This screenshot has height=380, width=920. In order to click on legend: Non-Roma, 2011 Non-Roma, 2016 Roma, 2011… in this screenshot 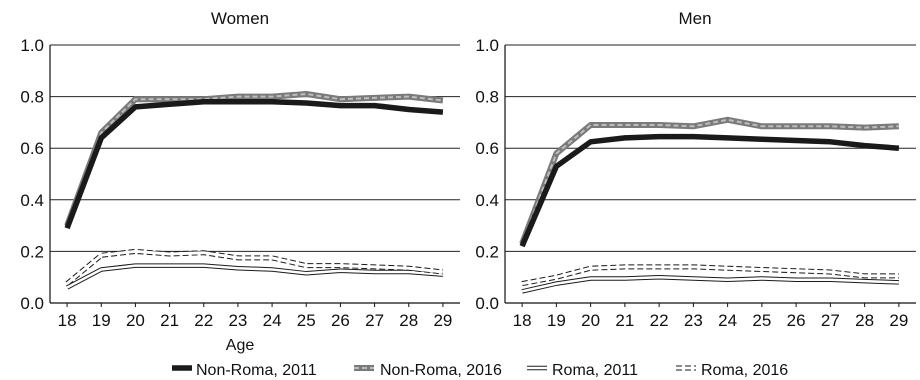, I will do `click(480, 370)`.